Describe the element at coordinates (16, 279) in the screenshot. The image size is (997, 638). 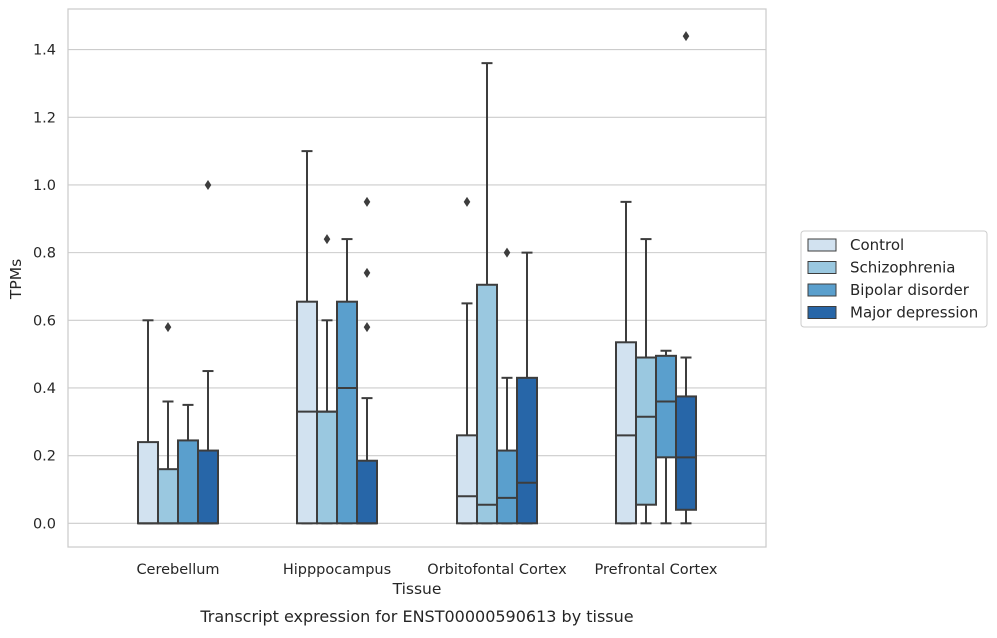
I see `y-axis-label: TPMs` at that location.